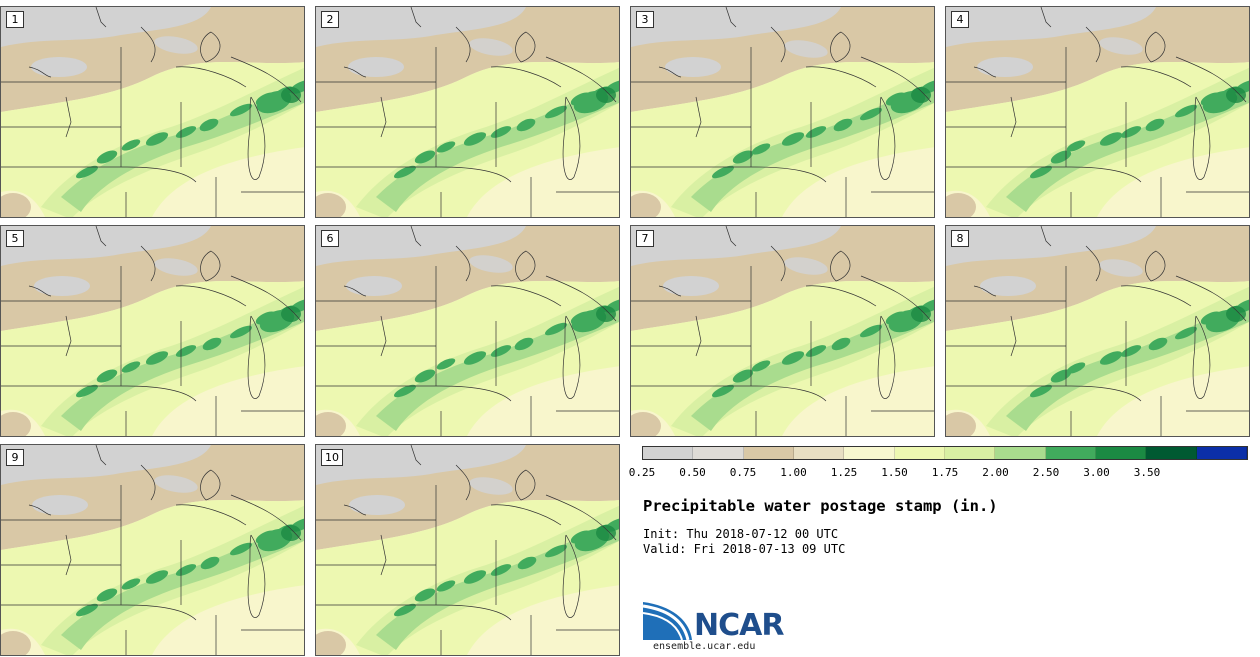 This screenshot has width=1260, height=657. I want to click on colorbar-tick-label: 1.25, so click(844, 472).